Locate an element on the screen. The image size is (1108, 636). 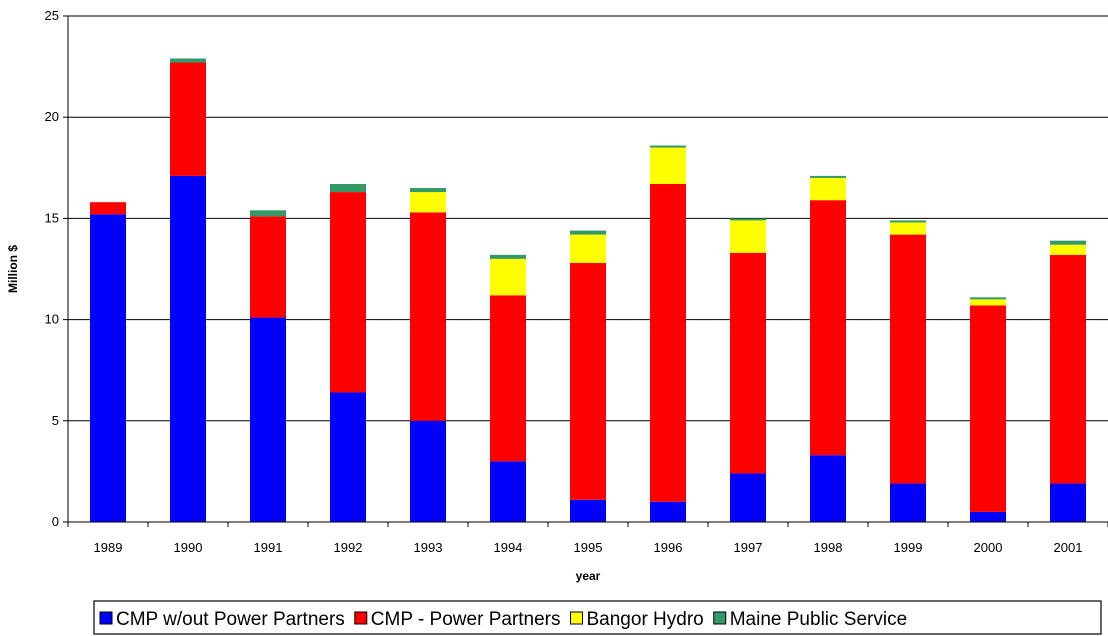
bar-cmp-w-out-power-partners-1999 is located at coordinates (908, 502).